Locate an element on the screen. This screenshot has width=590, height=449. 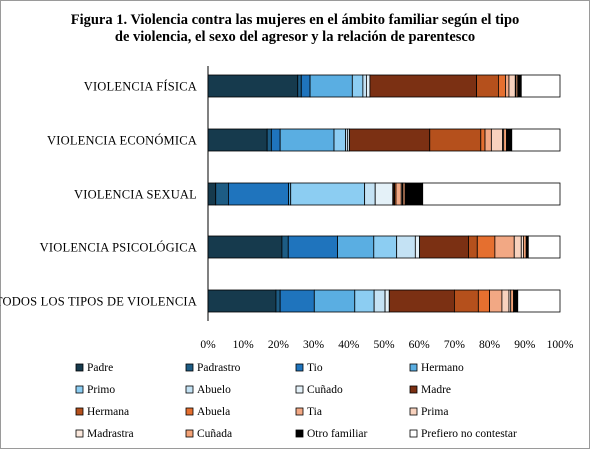
x-tick-label-3: 20% is located at coordinates (279, 345).